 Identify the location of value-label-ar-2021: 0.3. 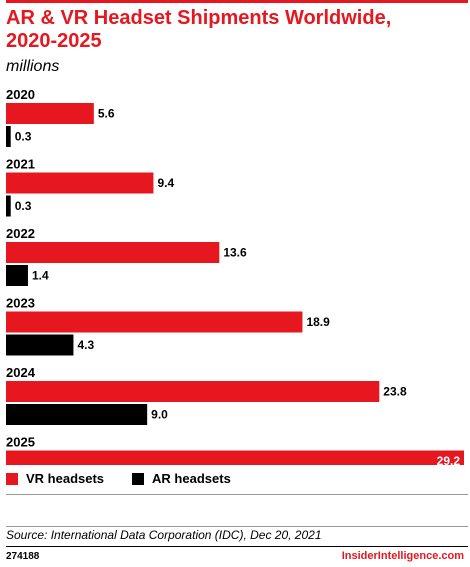
(23, 206).